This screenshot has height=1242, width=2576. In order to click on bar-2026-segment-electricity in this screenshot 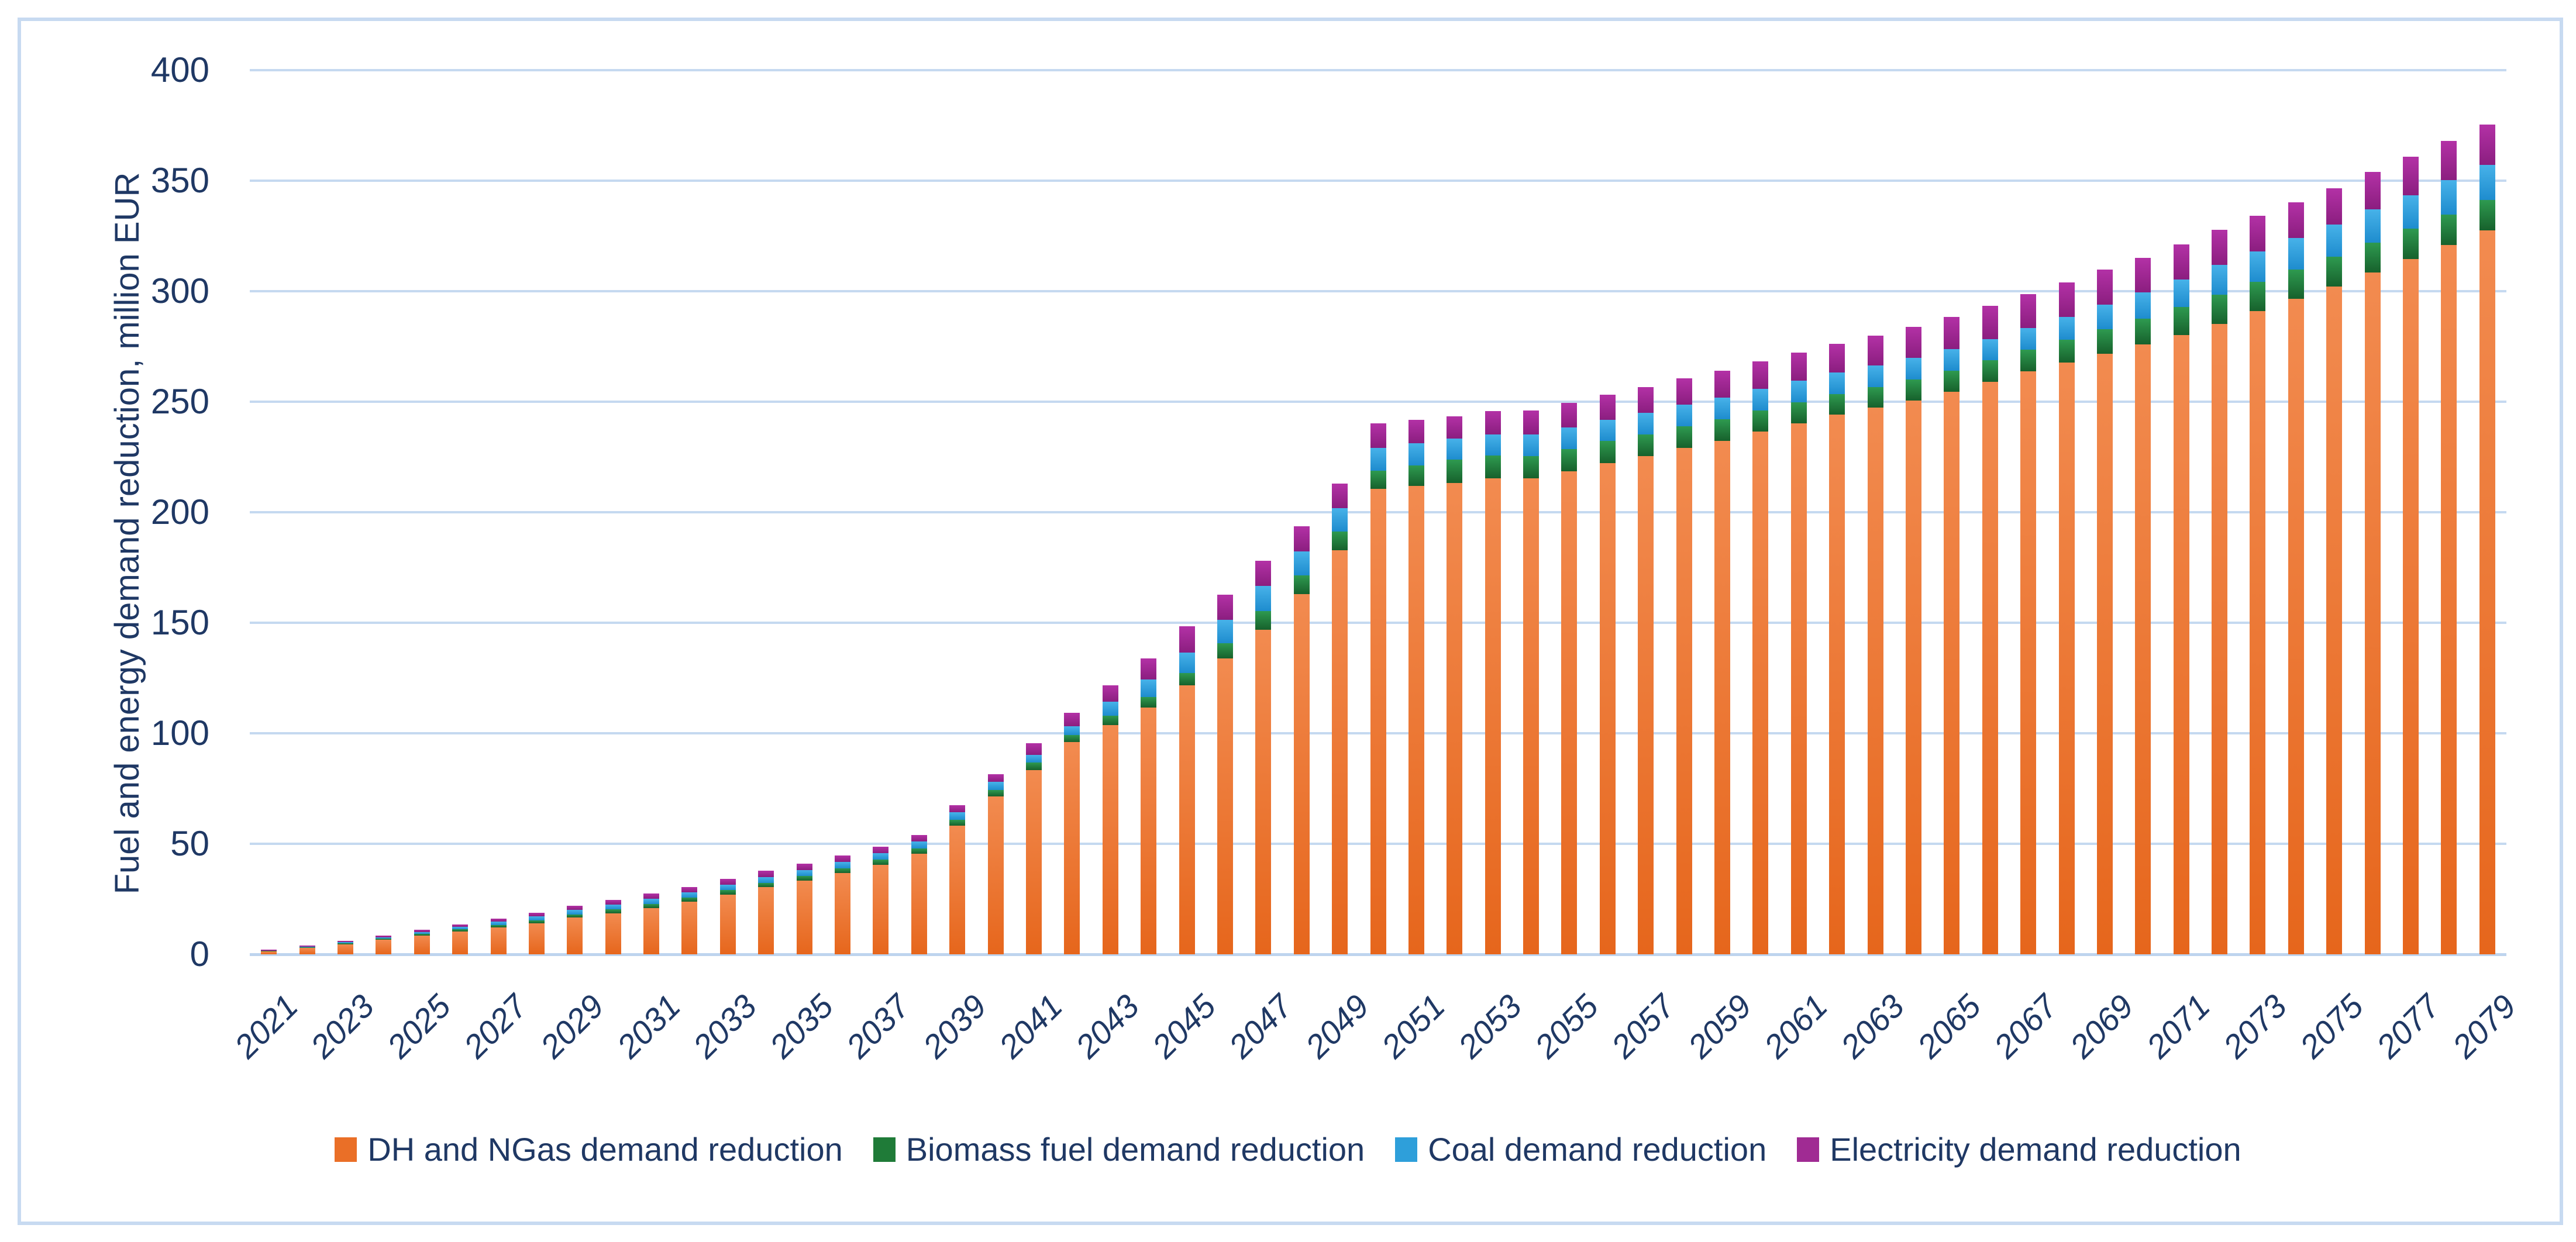, I will do `click(460, 926)`.